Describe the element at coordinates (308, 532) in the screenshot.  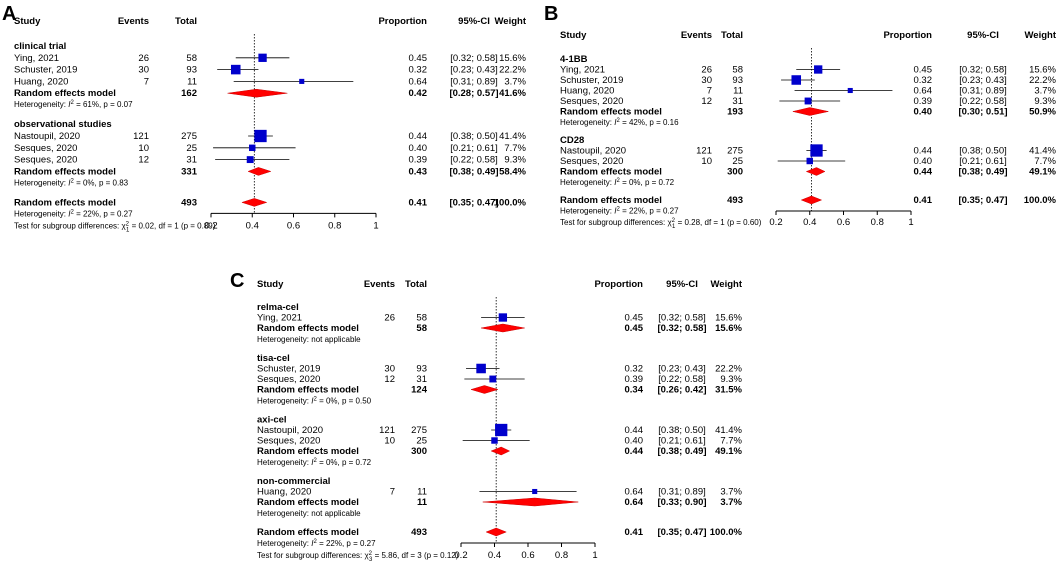
I see `overall-label: Random effects model` at that location.